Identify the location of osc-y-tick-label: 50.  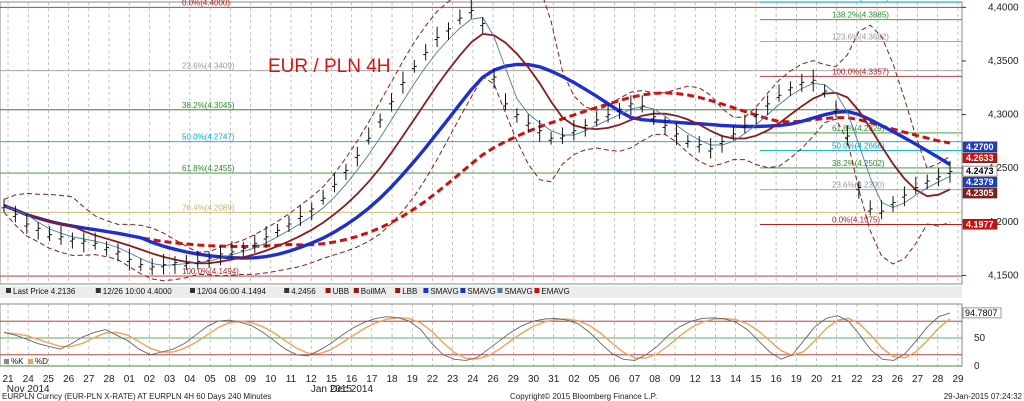
(980, 338).